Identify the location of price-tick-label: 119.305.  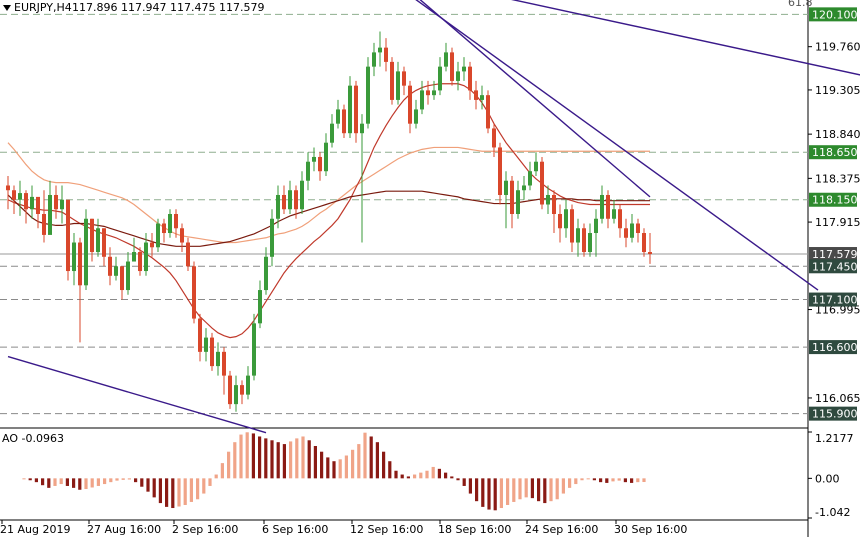
(837, 90).